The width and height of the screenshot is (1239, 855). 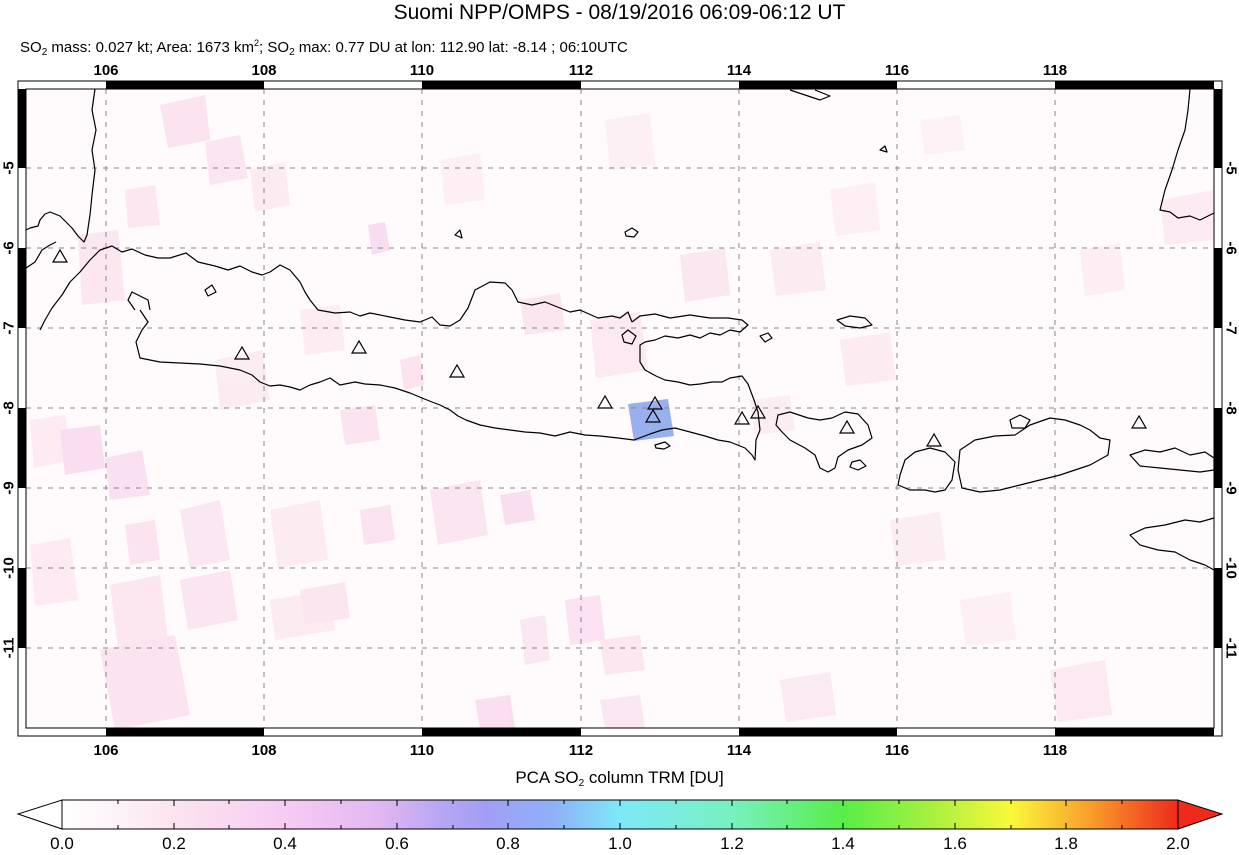 I want to click on colorbar-tick: 0.2, so click(x=174, y=843).